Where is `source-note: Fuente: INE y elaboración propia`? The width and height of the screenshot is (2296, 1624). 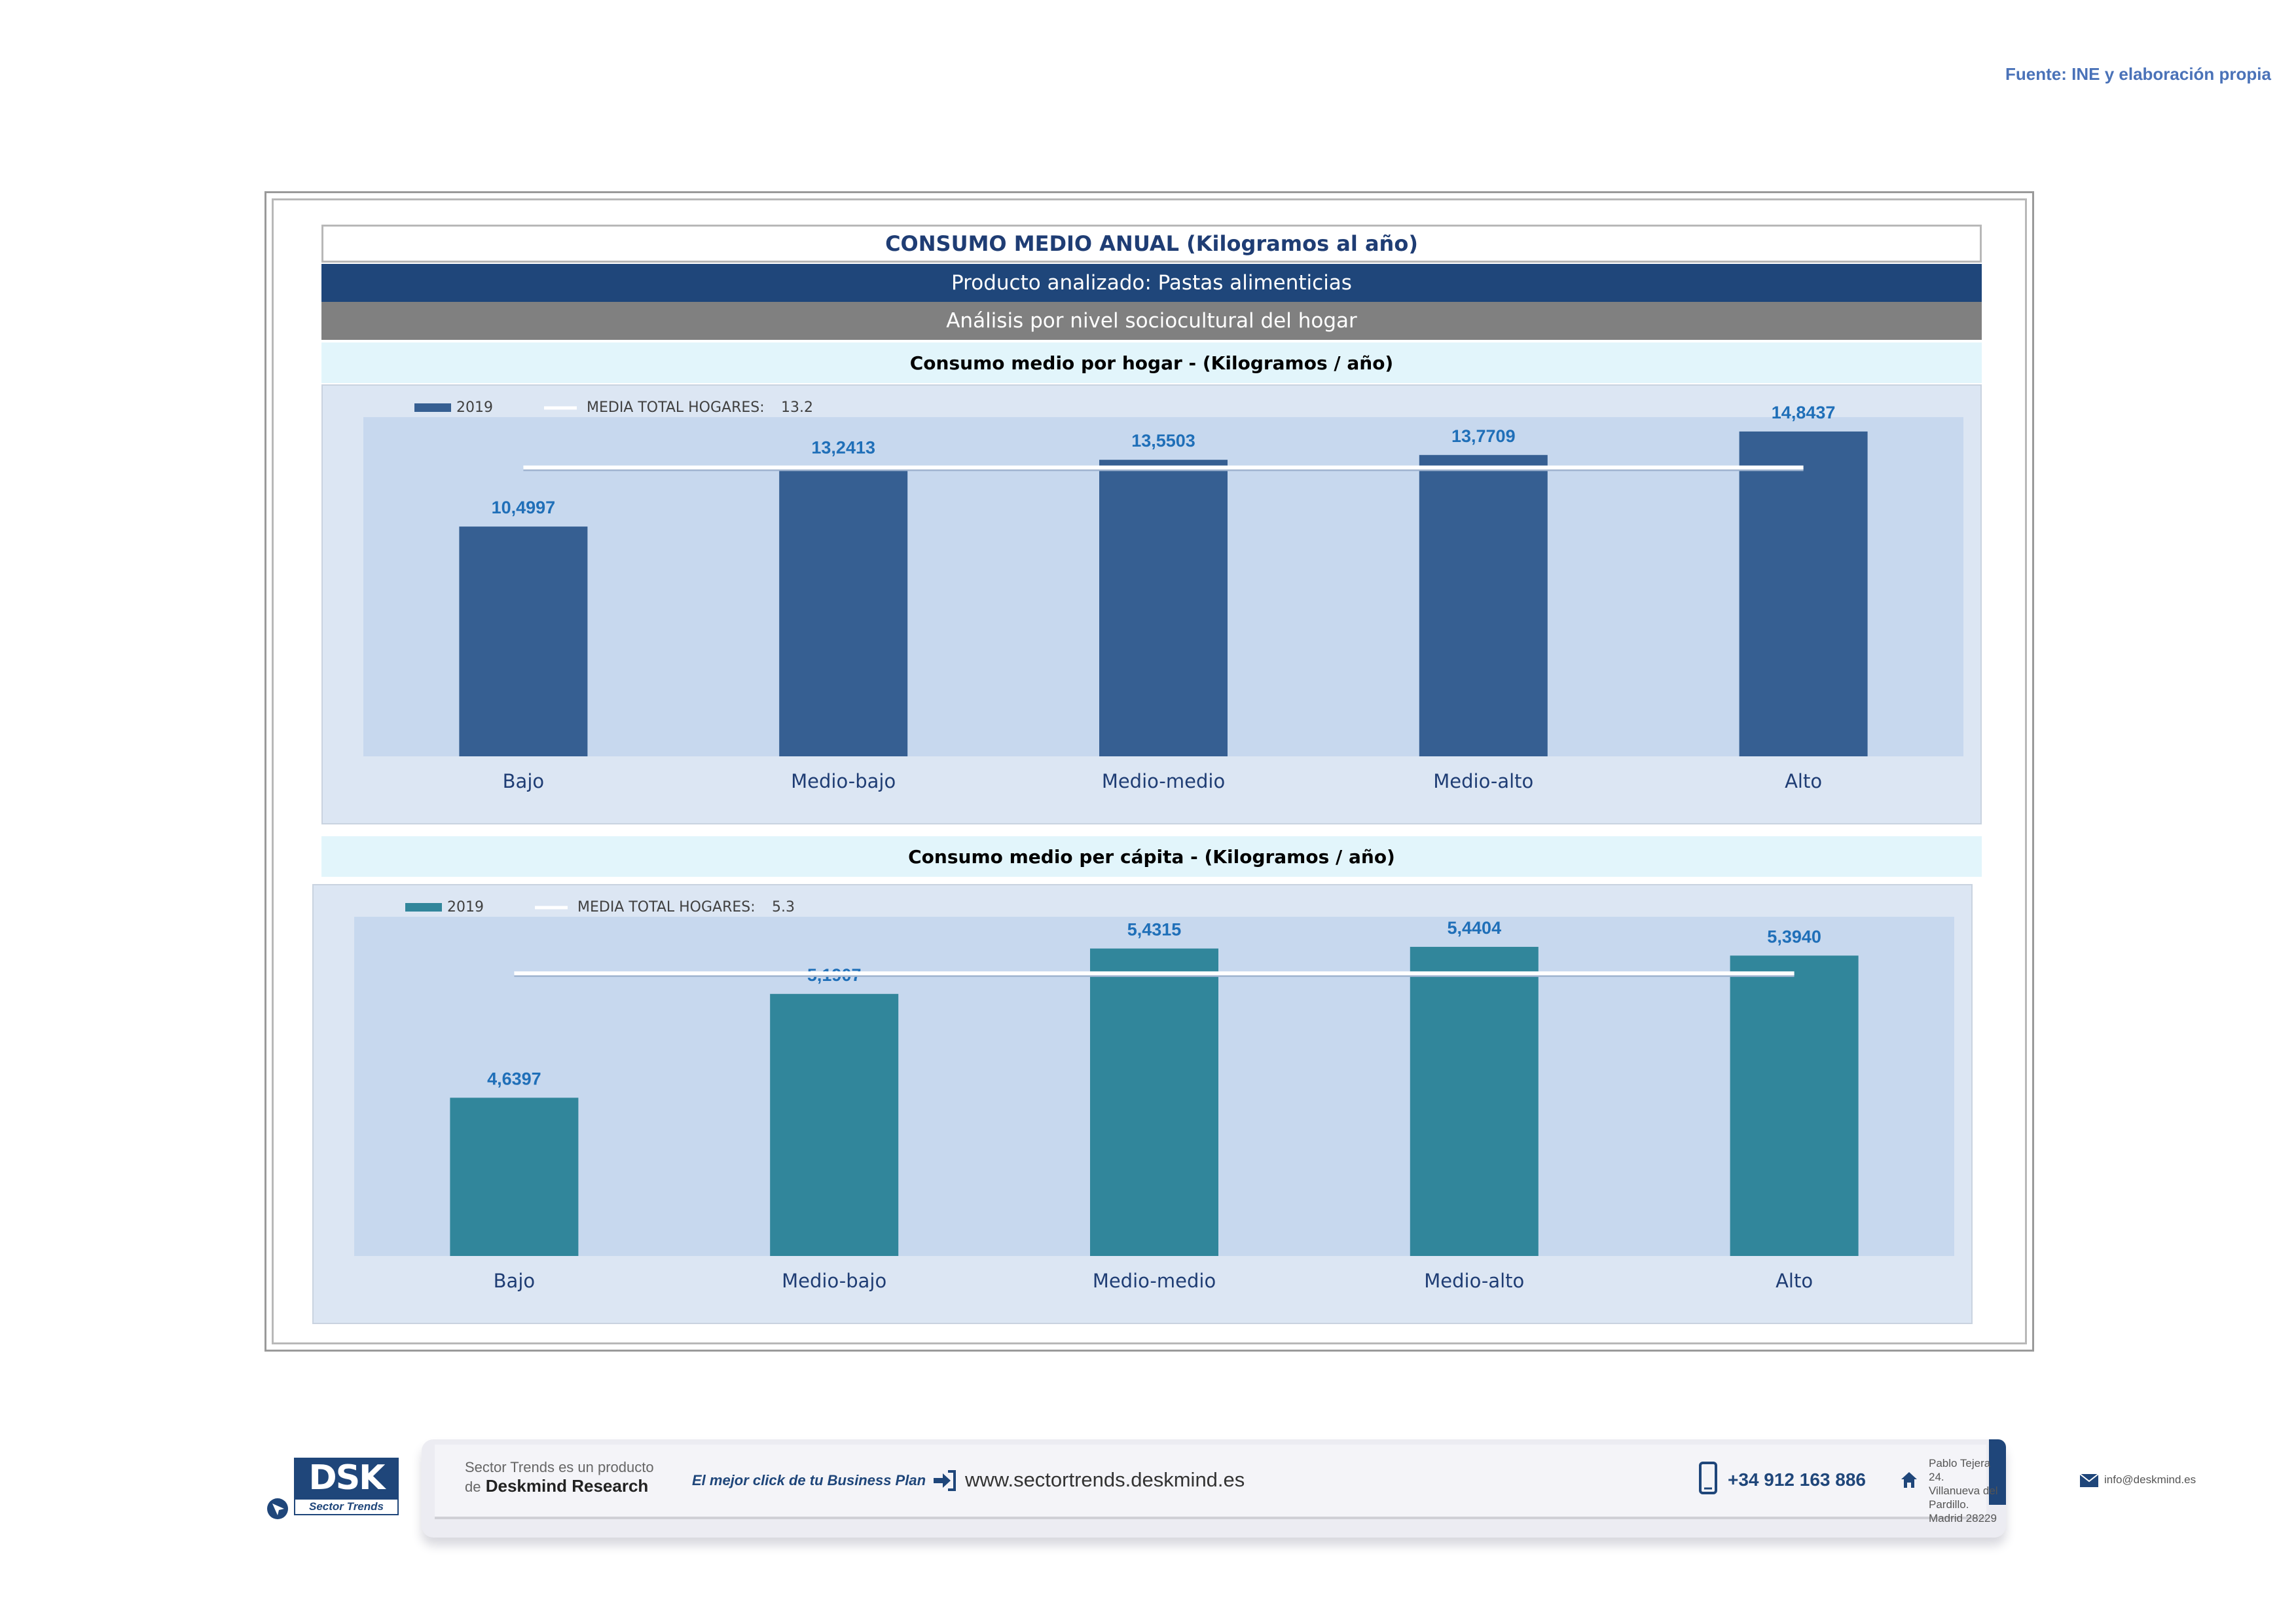 source-note: Fuente: INE y elaboración propia is located at coordinates (2138, 74).